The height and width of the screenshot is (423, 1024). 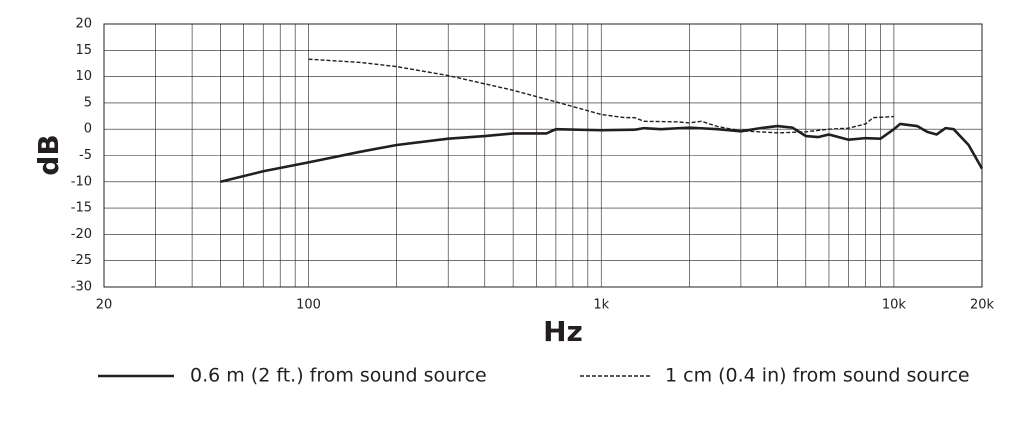 What do you see at coordinates (88, 102) in the screenshot?
I see `y-tick-label: 5` at bounding box center [88, 102].